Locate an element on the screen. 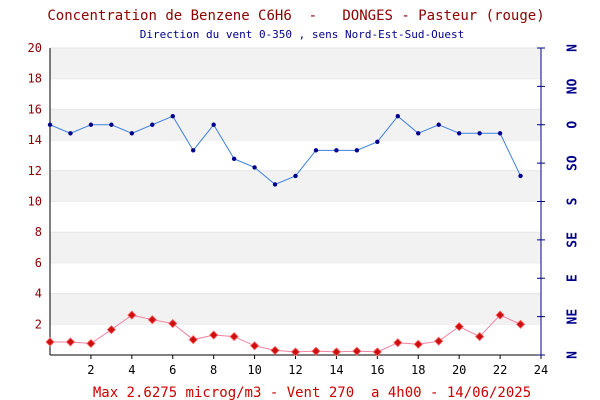  y-tick-label: 2 is located at coordinates (38, 324).